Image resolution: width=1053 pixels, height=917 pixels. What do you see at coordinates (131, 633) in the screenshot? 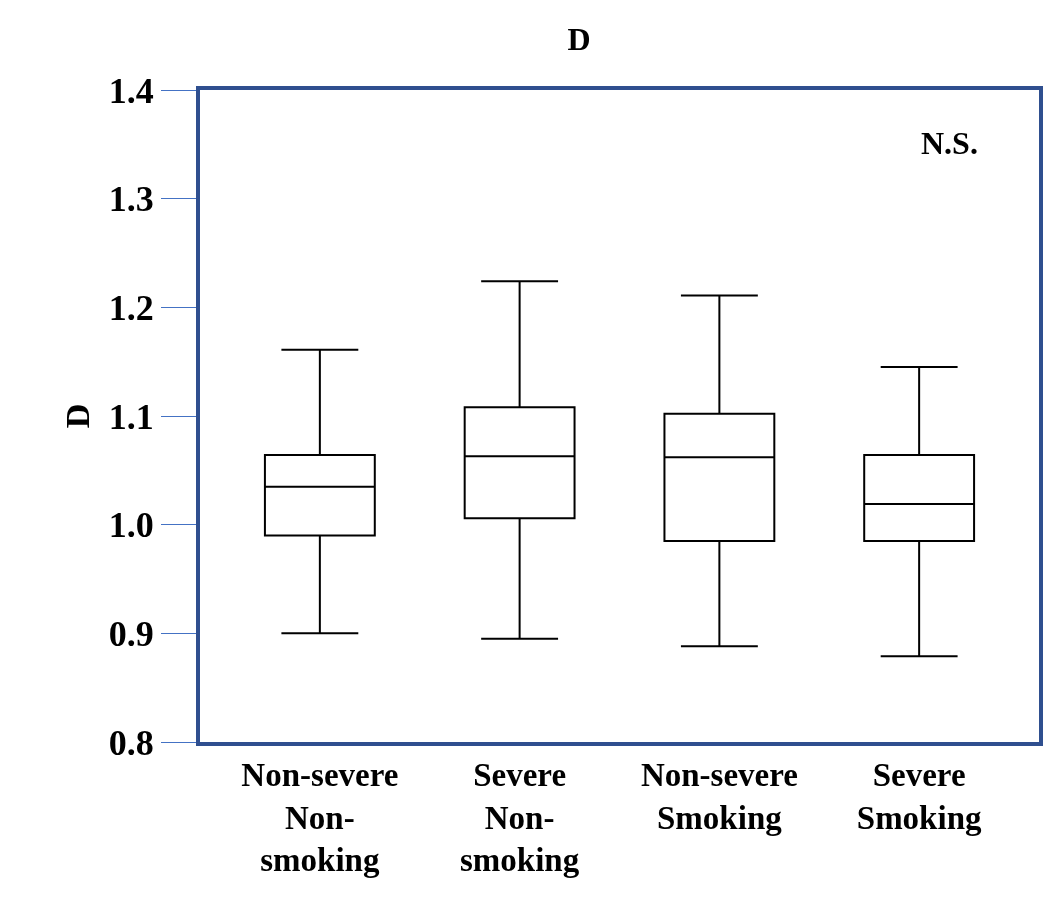
I see `y-tick-label: 0.9` at bounding box center [131, 633].